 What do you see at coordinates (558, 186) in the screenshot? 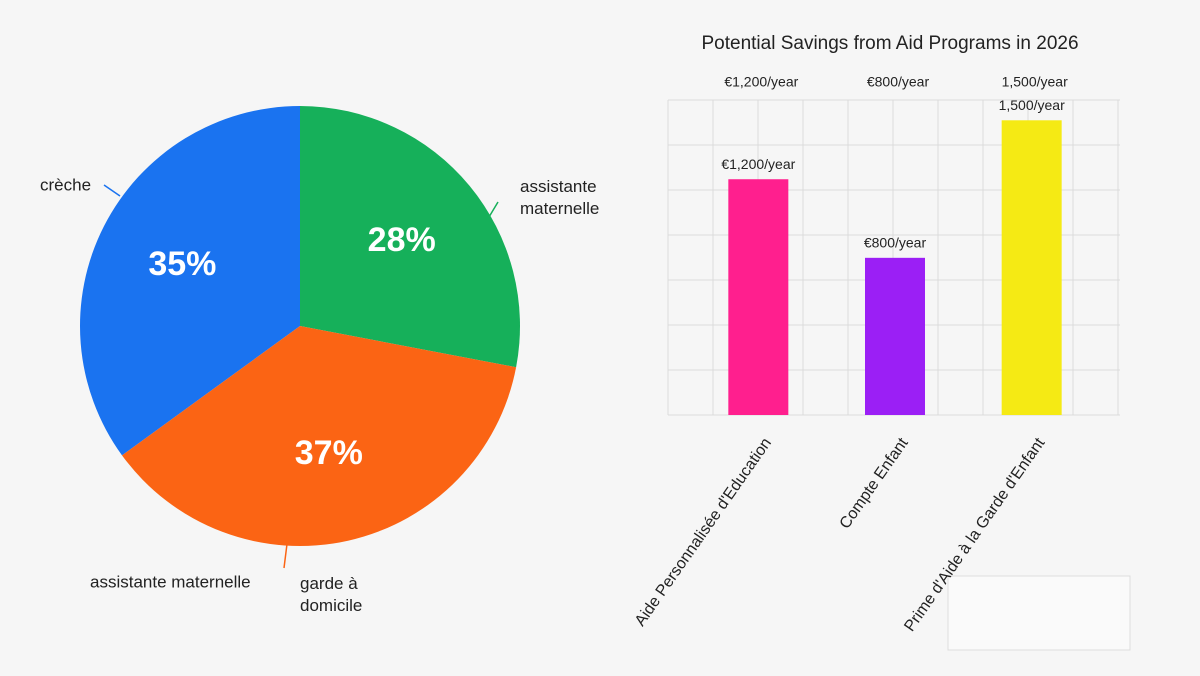
I see `category-label-line: assistante` at bounding box center [558, 186].